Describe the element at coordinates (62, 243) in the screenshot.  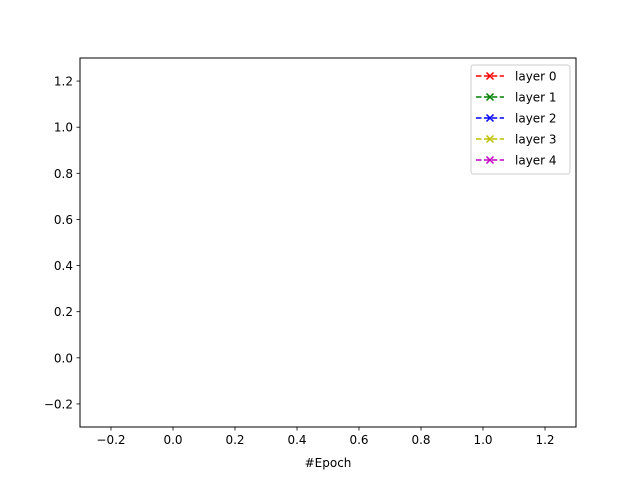
I see `y-axis-ticks: −0.2 0.0 0.2 0.4 0.6 0.8 1.0 1.2` at that location.